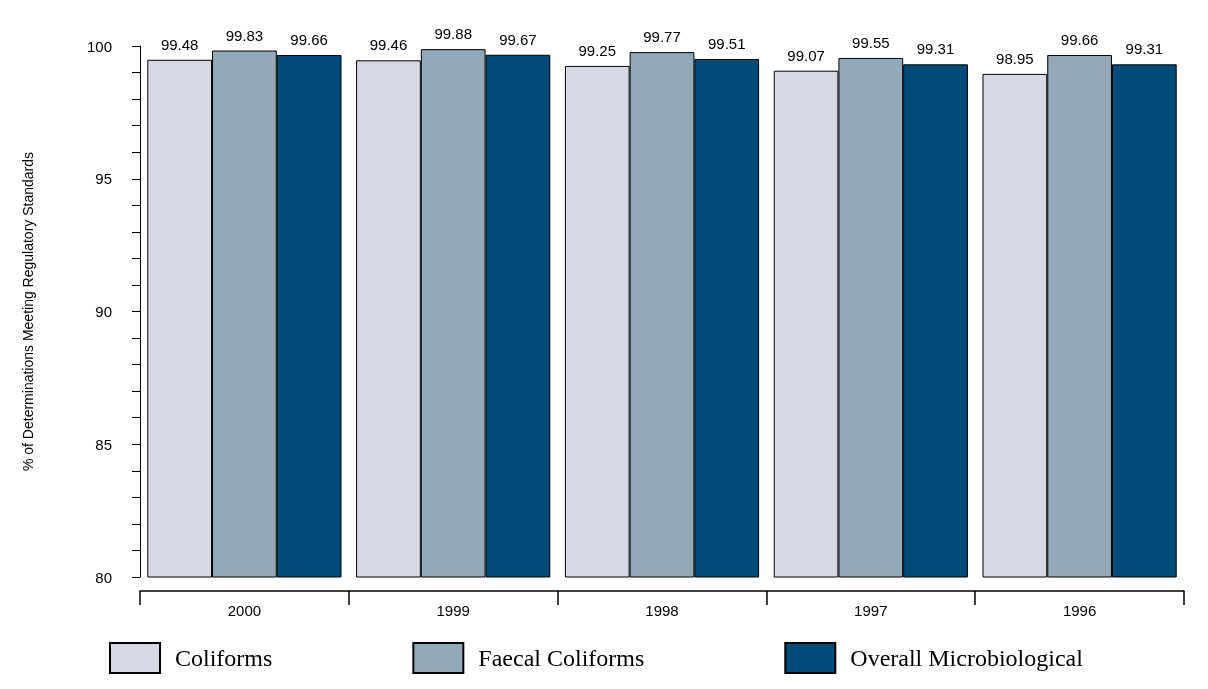  I want to click on data-label: 99.55, so click(871, 42).